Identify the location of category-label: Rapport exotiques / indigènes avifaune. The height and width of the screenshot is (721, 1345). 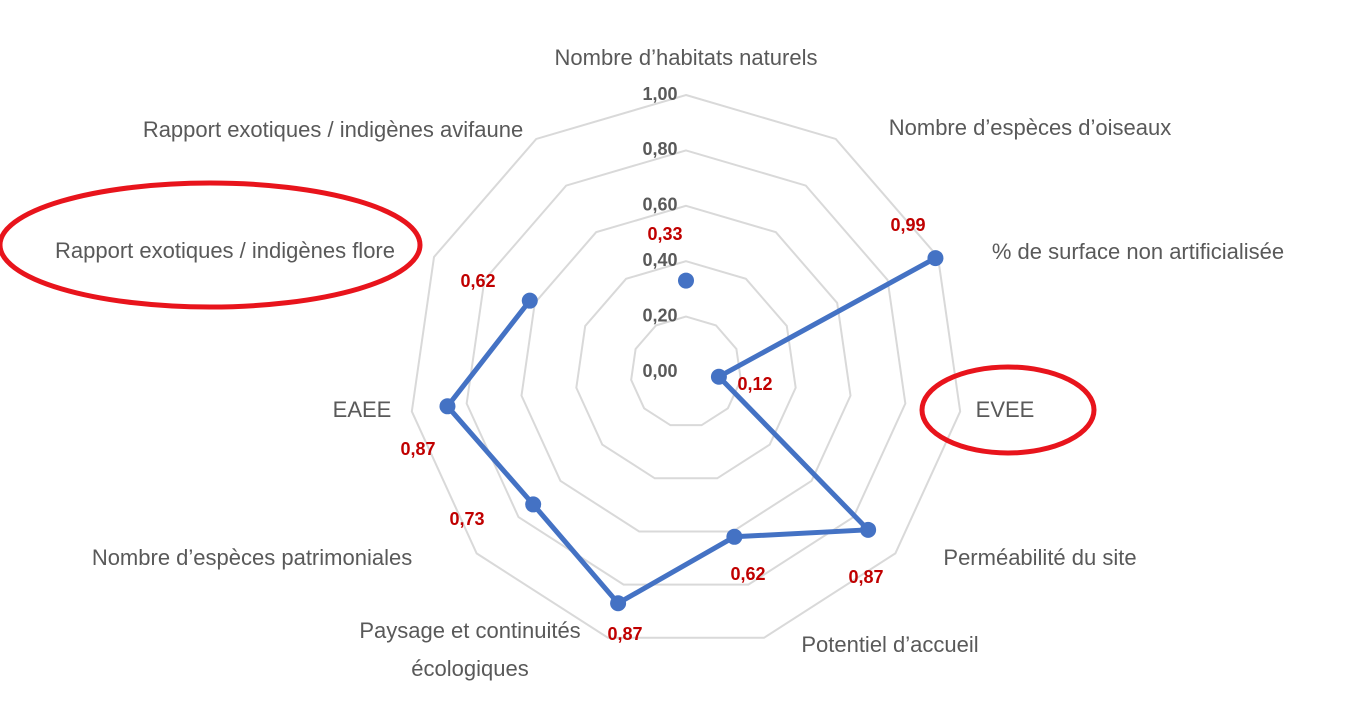
(333, 129).